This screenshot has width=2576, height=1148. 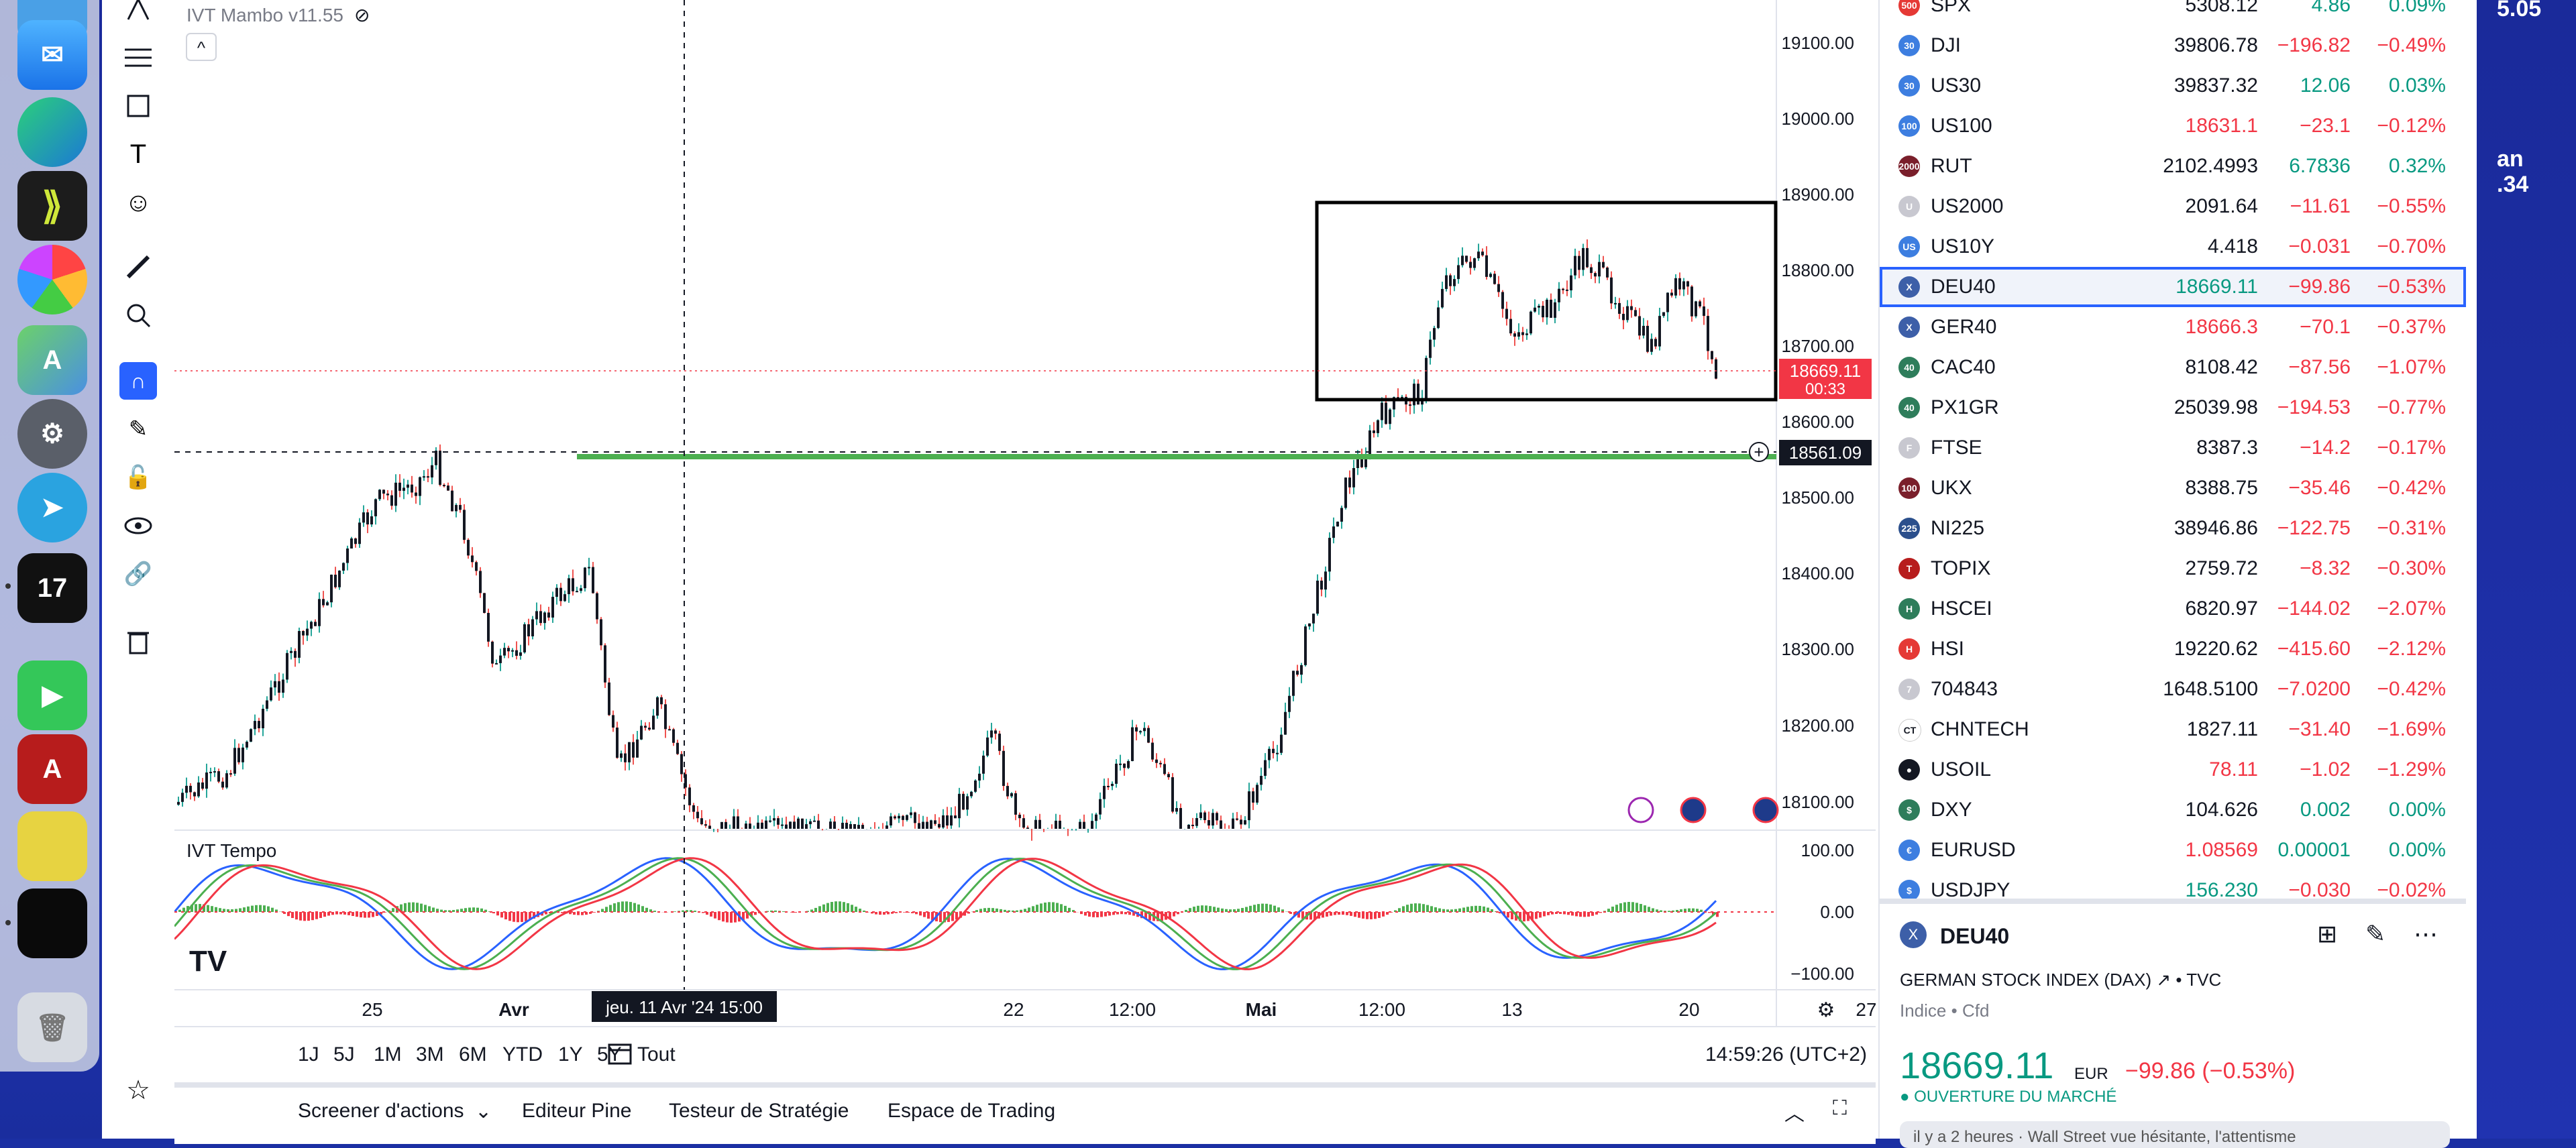 I want to click on trading-app-icon, so click(x=52, y=923).